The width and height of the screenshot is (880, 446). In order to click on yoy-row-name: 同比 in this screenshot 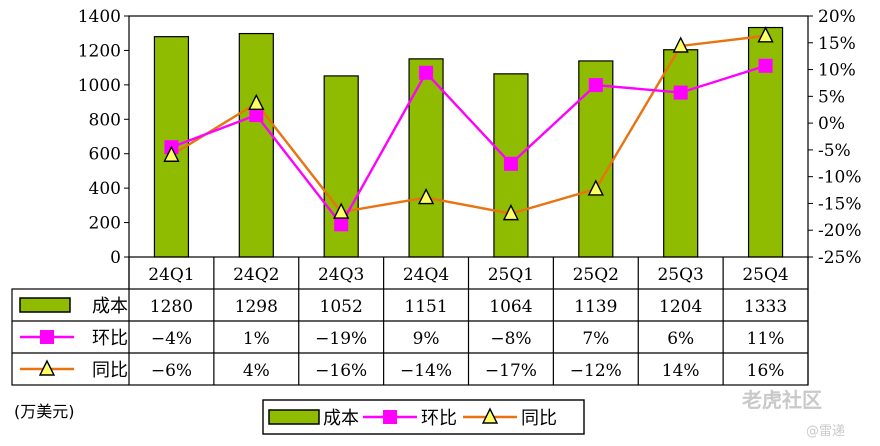, I will do `click(110, 370)`.